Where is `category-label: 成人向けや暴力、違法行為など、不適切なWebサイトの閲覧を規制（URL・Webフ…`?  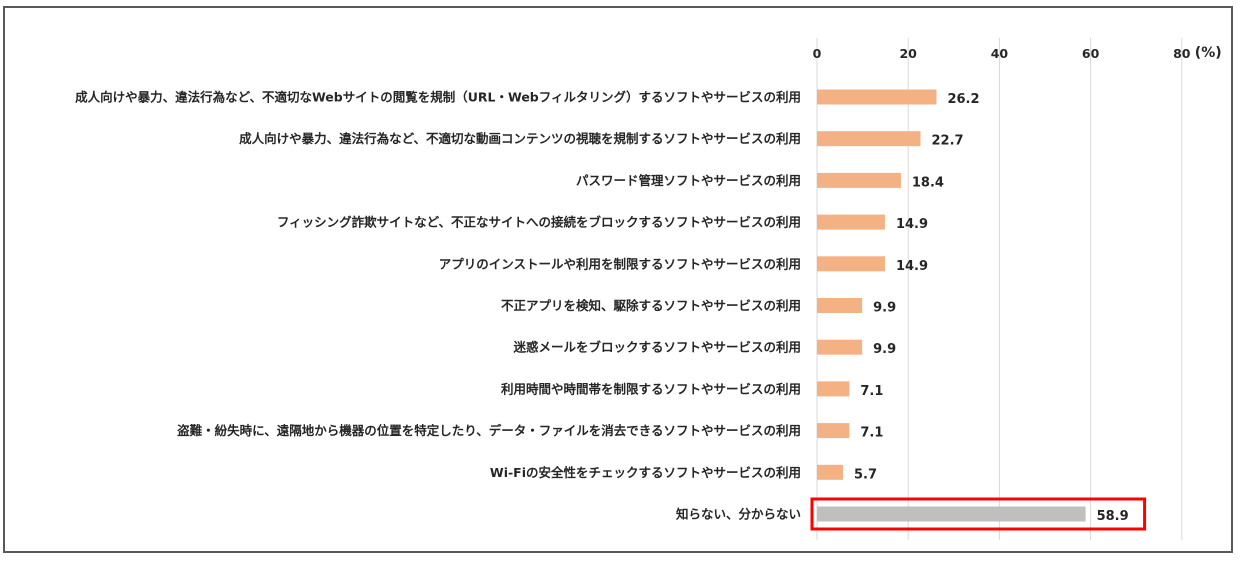
category-label: 成人向けや暴力、違法行為など、不適切なWebサイトの閲覧を規制（URL・Webフ… is located at coordinates (438, 97).